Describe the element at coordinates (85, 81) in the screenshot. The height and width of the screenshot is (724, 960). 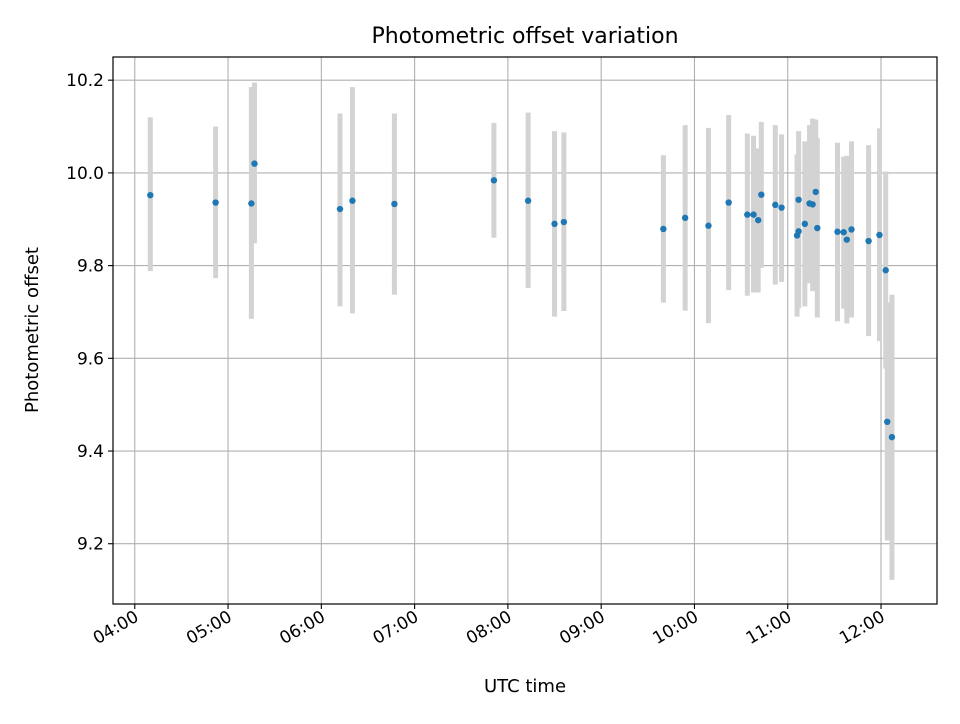
I see `y-tick-label: 10.2` at that location.